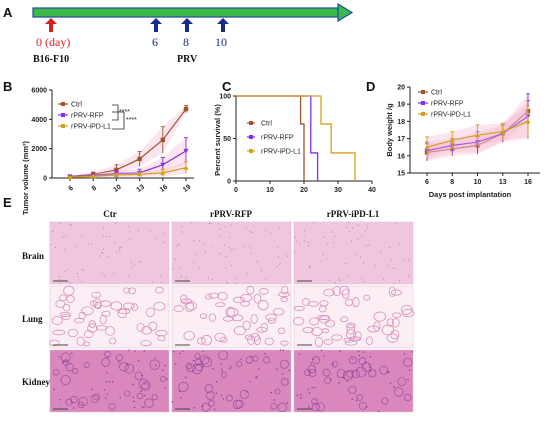  I want to click on injection-arrow-day8, so click(187, 25).